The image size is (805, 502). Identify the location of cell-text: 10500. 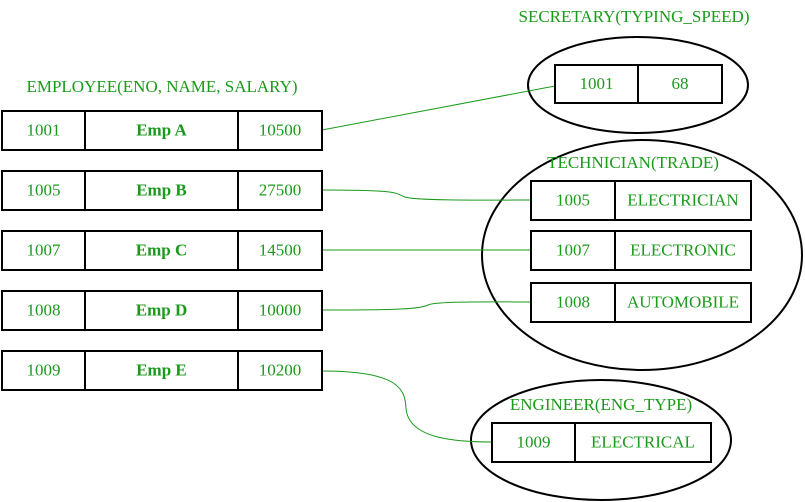
(280, 129).